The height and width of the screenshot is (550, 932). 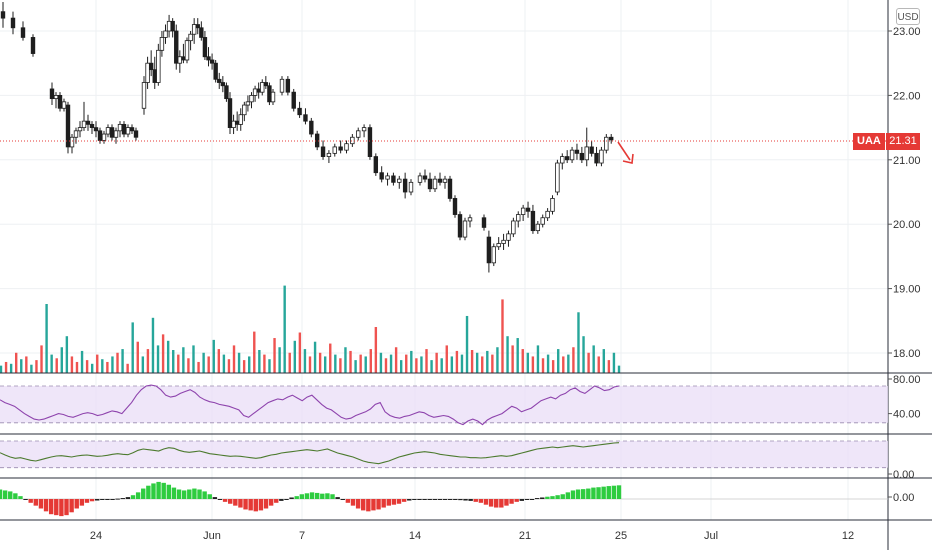 I want to click on volume-bars, so click(x=310, y=329).